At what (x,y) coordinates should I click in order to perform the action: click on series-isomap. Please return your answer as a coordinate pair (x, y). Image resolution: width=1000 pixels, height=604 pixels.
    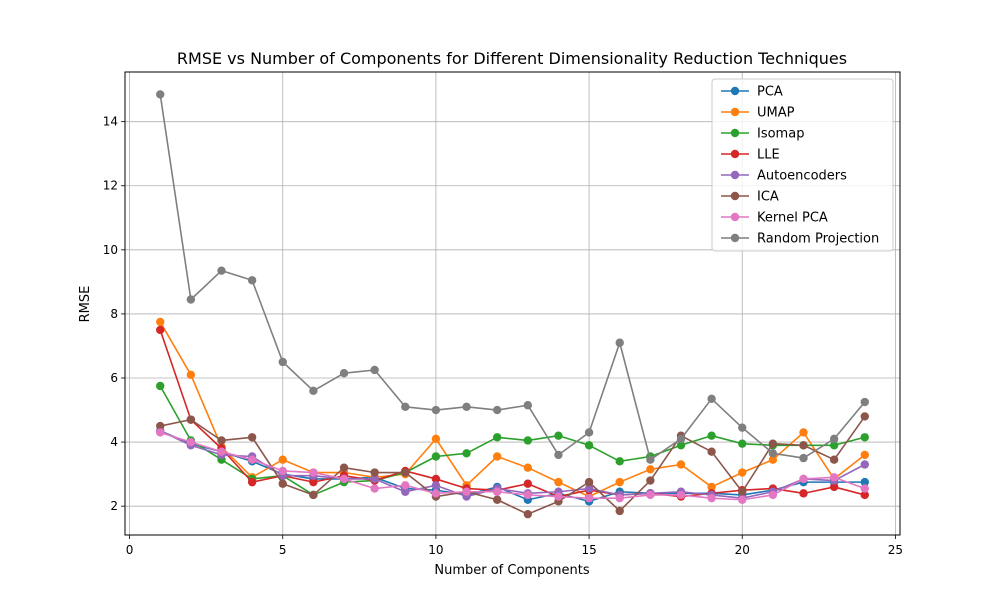
    Looking at the image, I should click on (512, 440).